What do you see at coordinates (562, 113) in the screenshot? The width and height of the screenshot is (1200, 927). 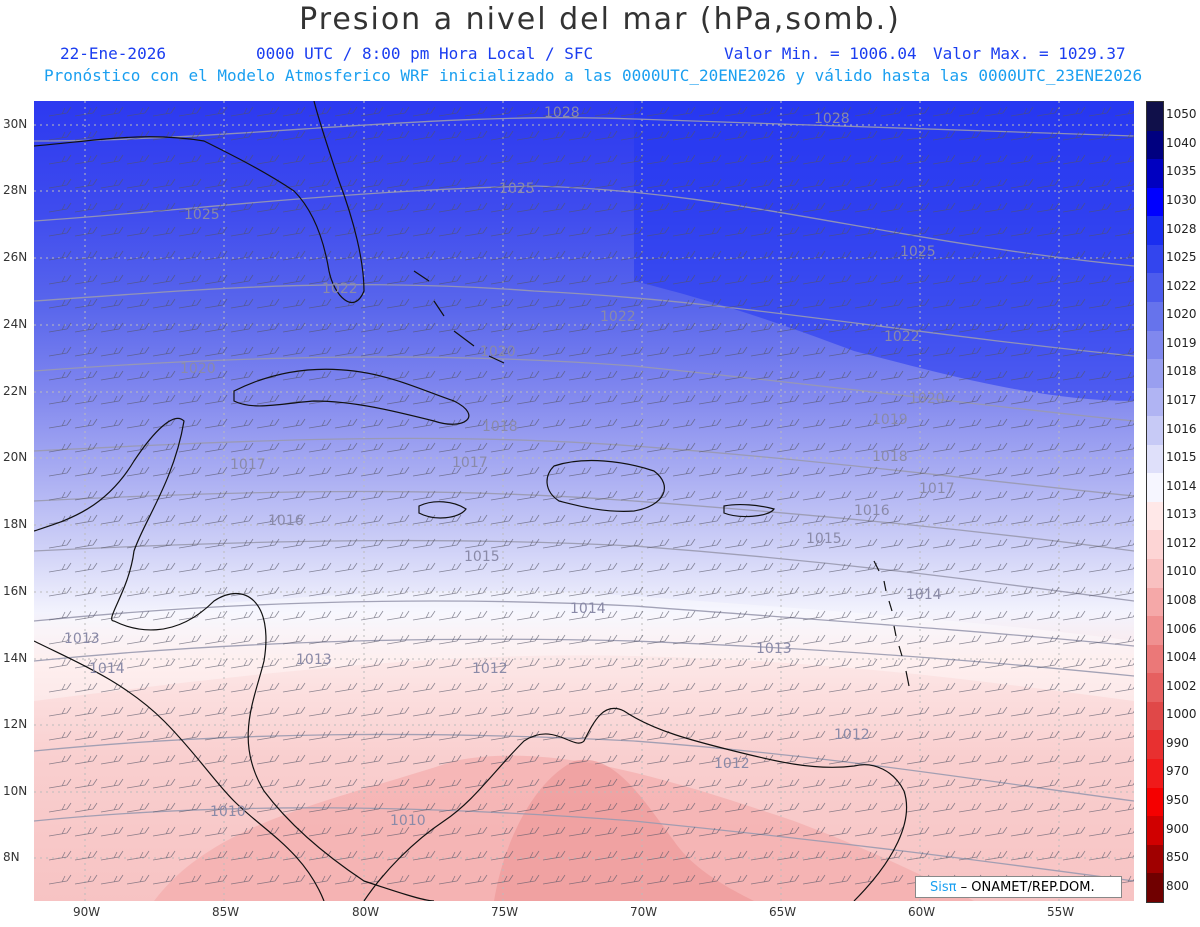 I see `isobar-label: 1028` at bounding box center [562, 113].